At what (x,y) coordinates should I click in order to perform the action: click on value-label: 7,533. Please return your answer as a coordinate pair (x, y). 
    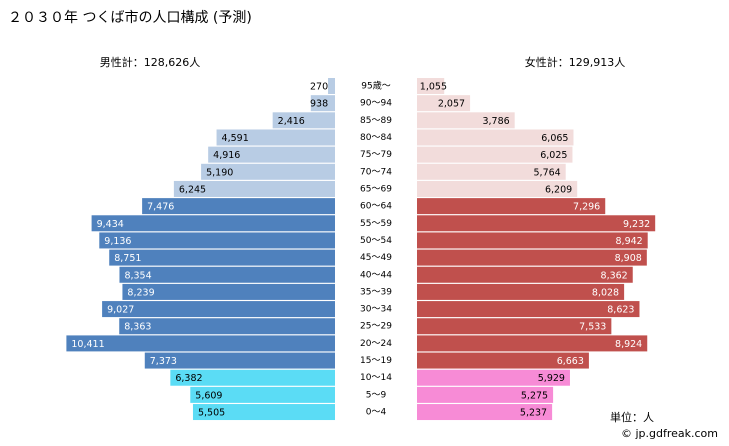
    Looking at the image, I should click on (592, 327).